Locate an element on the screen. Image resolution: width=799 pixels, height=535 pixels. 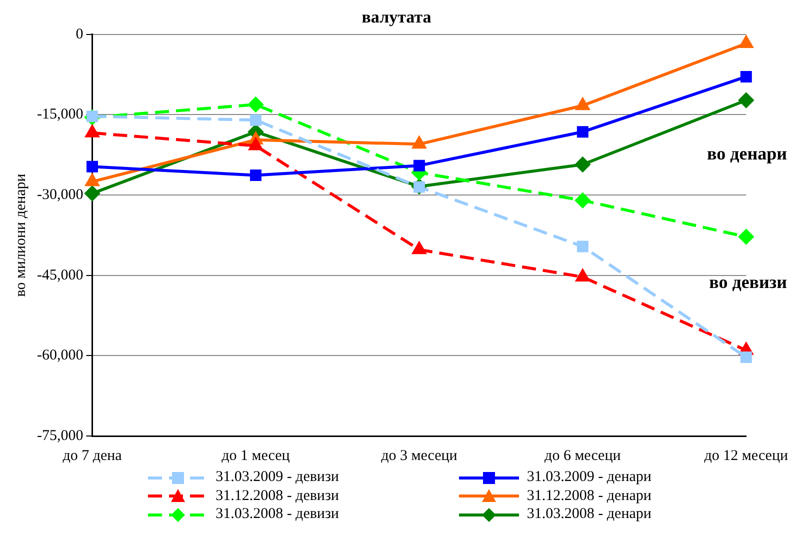
legend-label: 31.12.2008 - денари is located at coordinates (589, 496).